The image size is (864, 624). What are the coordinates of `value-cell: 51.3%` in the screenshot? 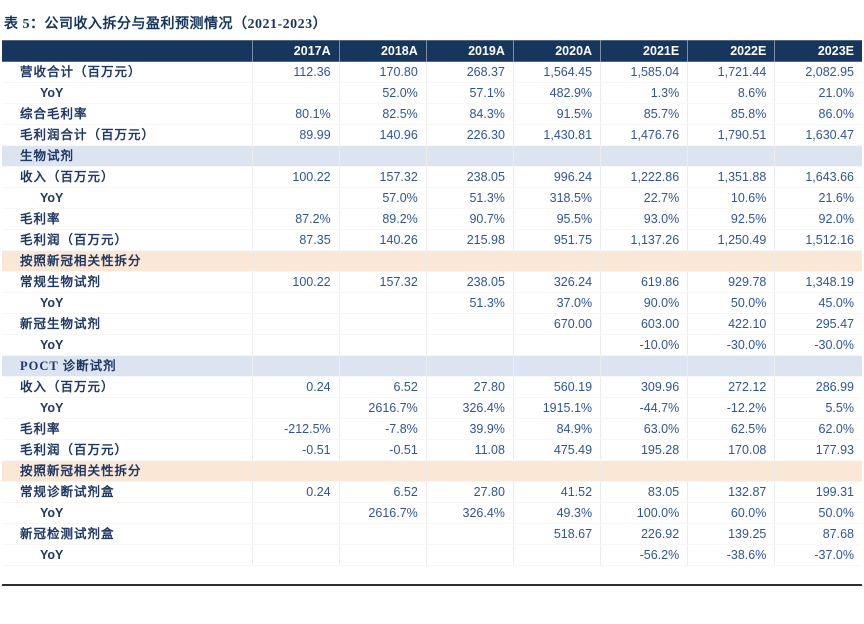 It's located at (469, 303).